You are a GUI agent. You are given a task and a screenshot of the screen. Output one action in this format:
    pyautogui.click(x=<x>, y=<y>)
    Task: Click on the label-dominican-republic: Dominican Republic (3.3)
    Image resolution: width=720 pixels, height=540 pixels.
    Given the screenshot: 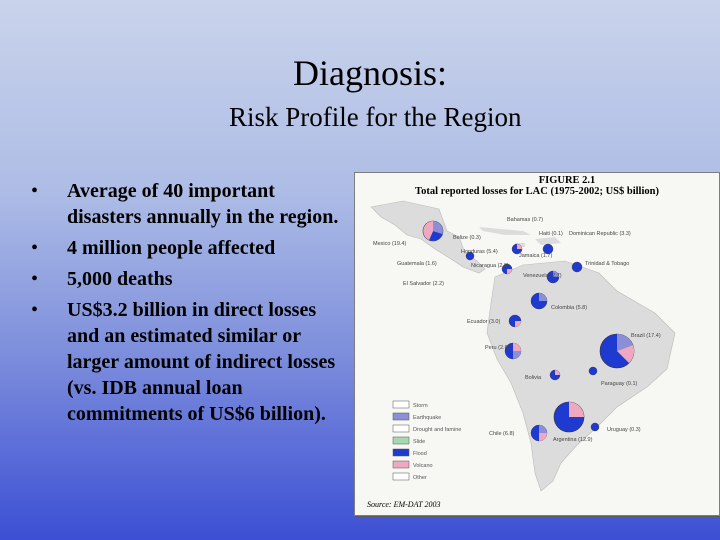 What is the action you would take?
    pyautogui.click(x=600, y=234)
    